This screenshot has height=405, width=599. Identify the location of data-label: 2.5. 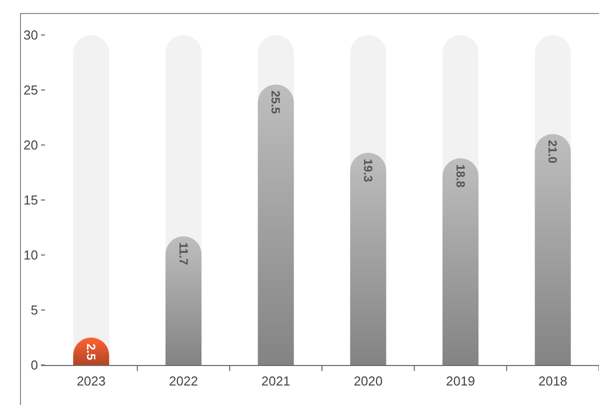
(91, 352).